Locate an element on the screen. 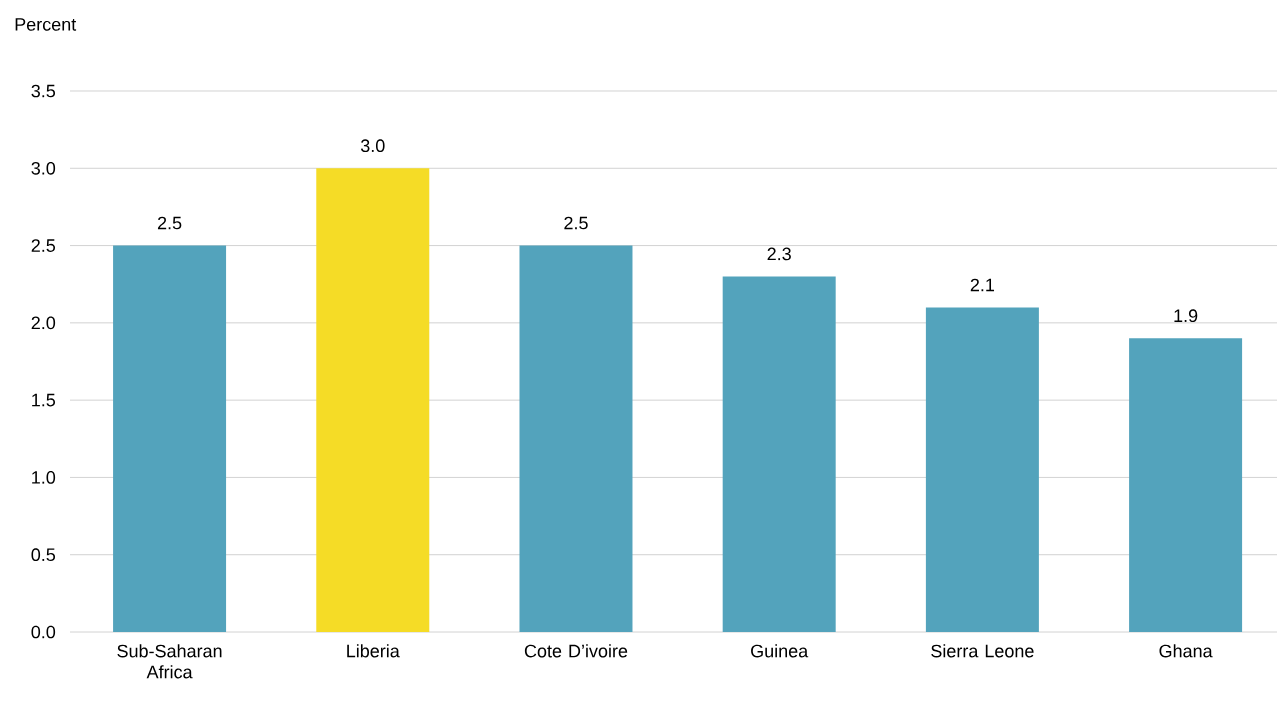 This screenshot has height=727, width=1277. y-tick-label: 1.5 is located at coordinates (44, 400).